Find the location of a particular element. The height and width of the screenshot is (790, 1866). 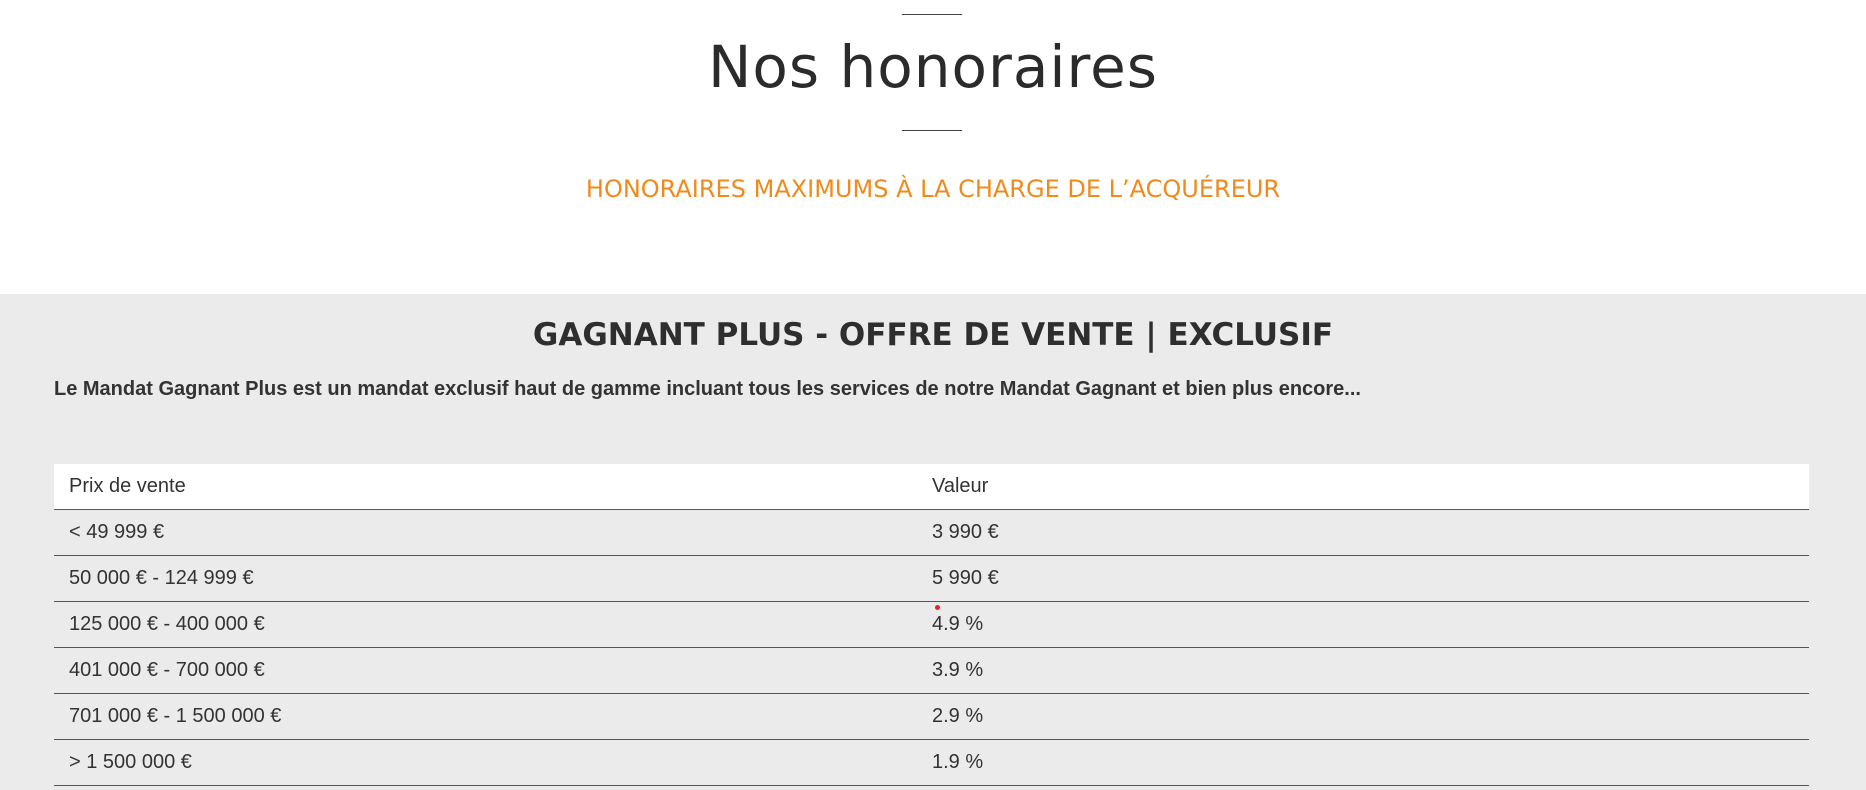

table-row: 701 000 € - 1 500 000 € 2.9 % is located at coordinates (931, 716).